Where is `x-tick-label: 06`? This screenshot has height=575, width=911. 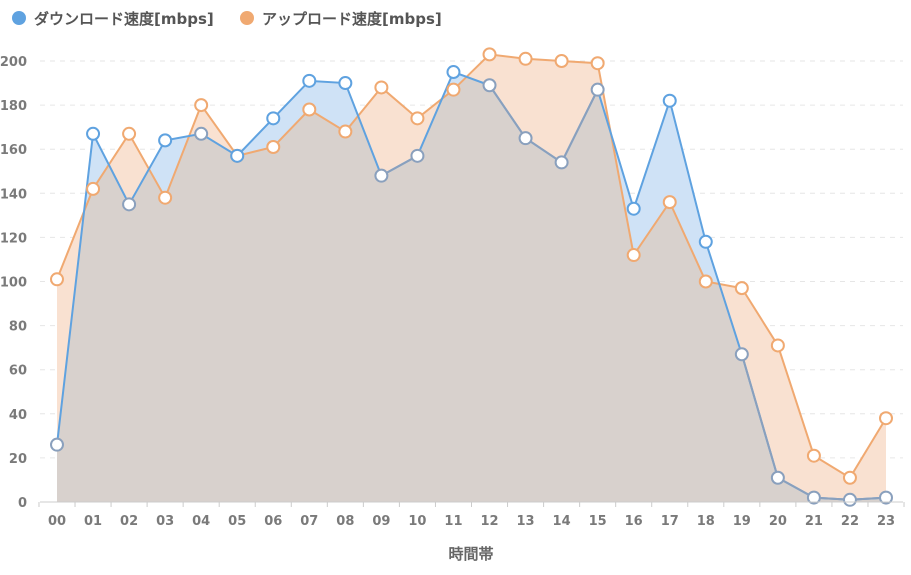 x-tick-label: 06 is located at coordinates (273, 521).